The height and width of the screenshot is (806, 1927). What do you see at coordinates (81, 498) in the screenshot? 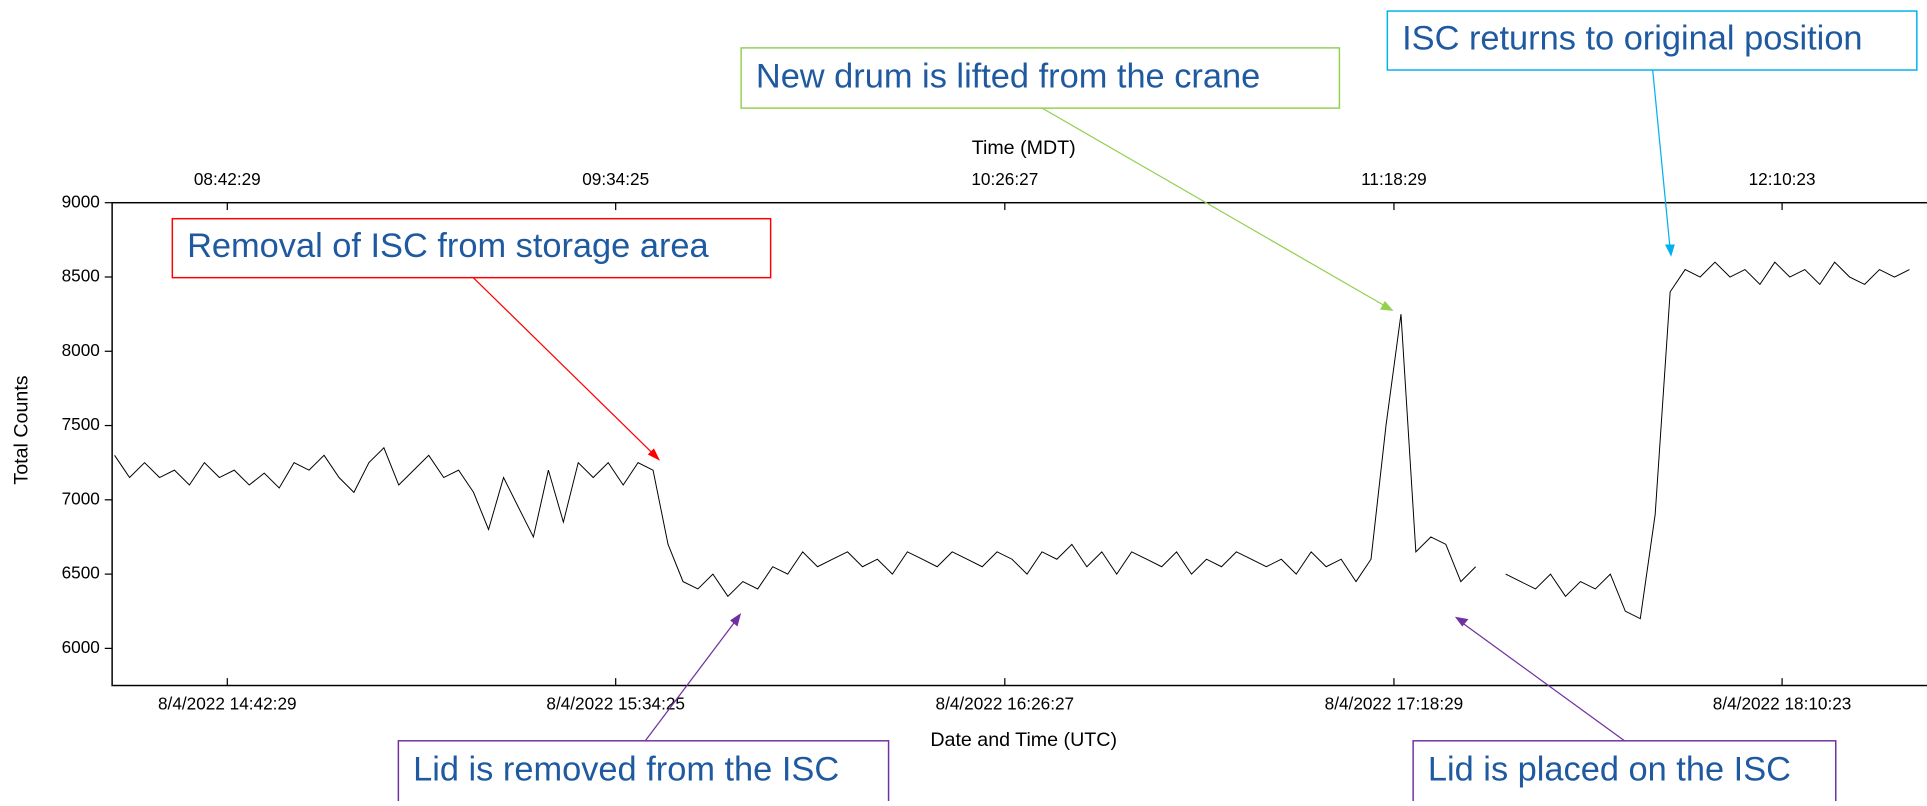
I see `y-tick-label: 7000` at bounding box center [81, 498].